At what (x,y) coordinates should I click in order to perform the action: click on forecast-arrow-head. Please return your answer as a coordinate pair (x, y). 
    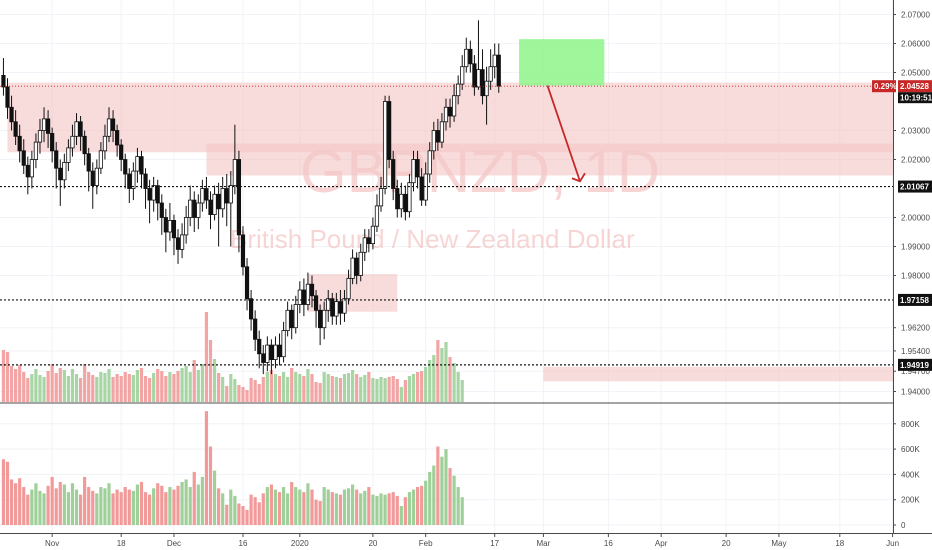
    Looking at the image, I should click on (578, 177).